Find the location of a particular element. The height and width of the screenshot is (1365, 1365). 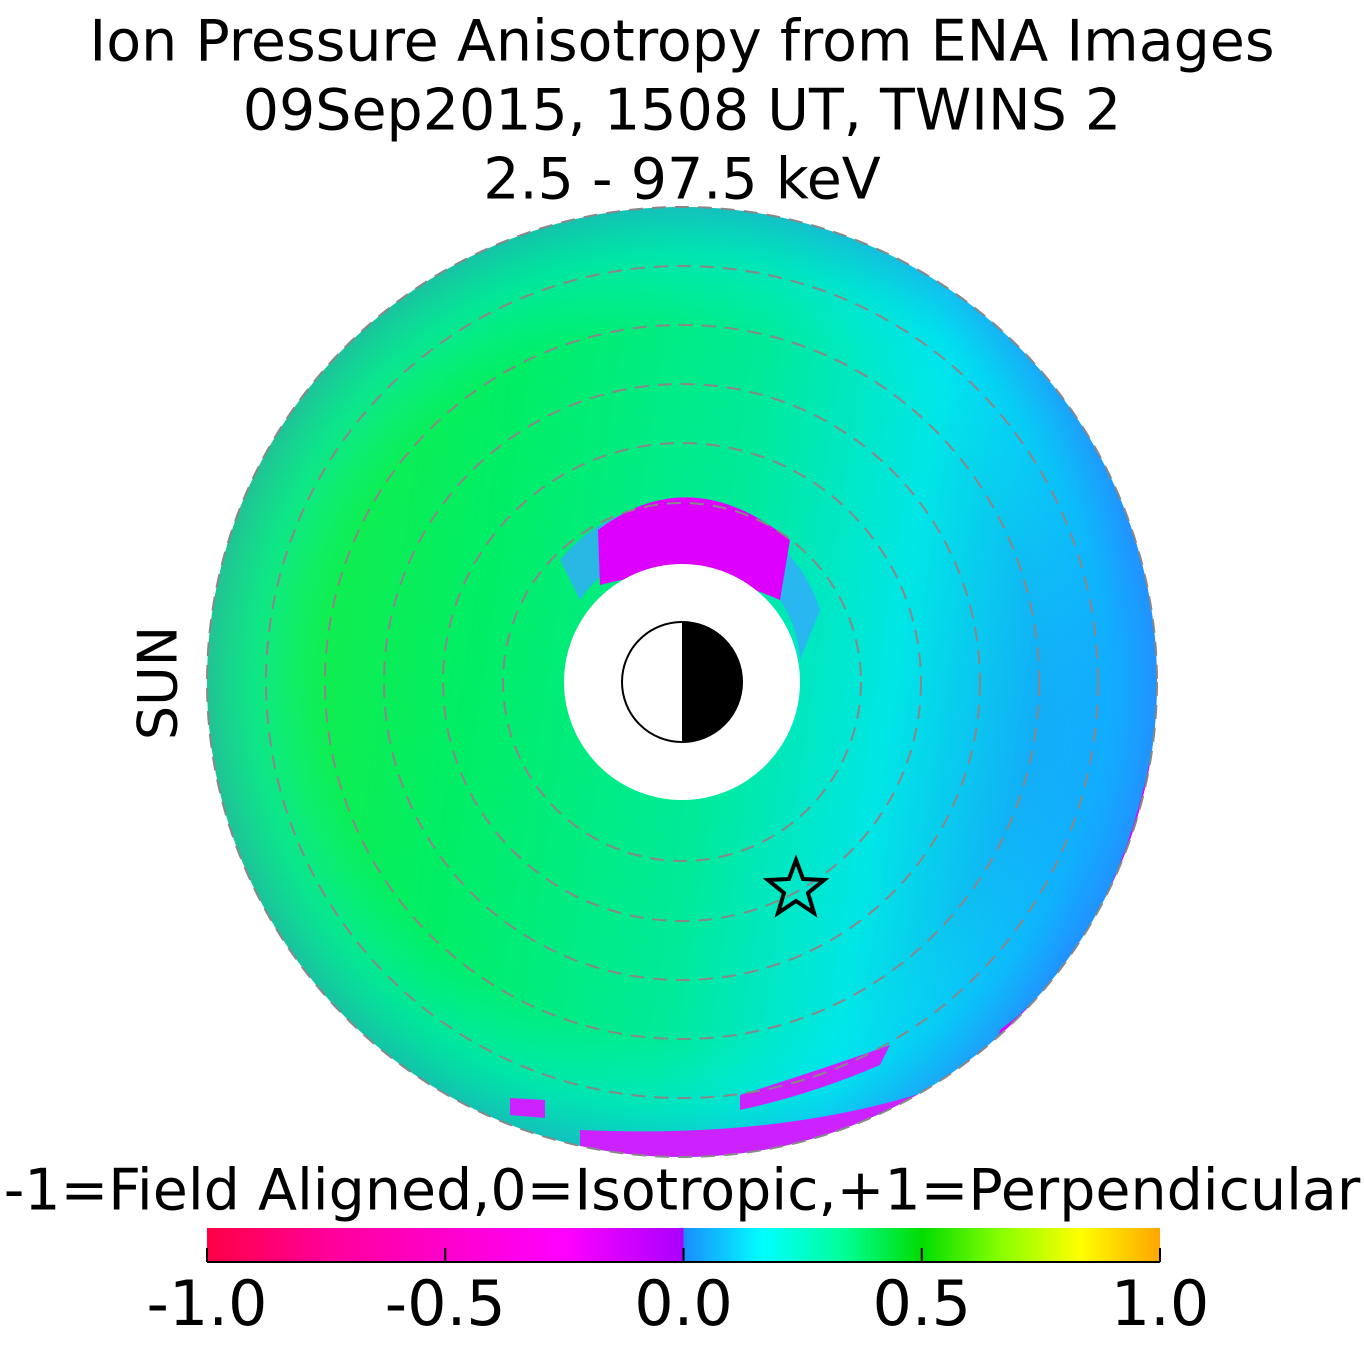

title-line: 2.5 - 97.5 keV is located at coordinates (682, 180).